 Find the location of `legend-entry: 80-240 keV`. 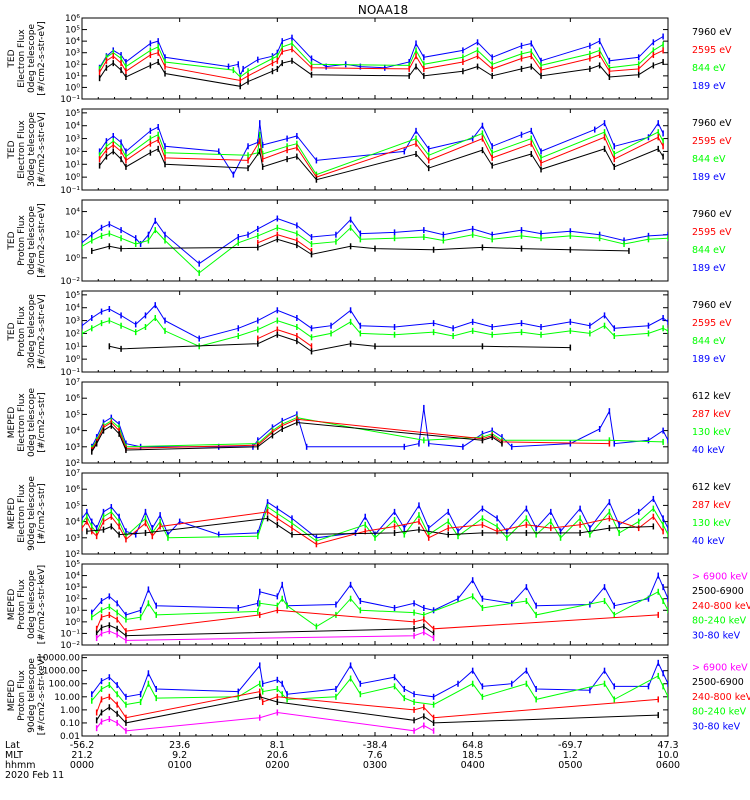

legend-entry: 80-240 keV is located at coordinates (719, 712).